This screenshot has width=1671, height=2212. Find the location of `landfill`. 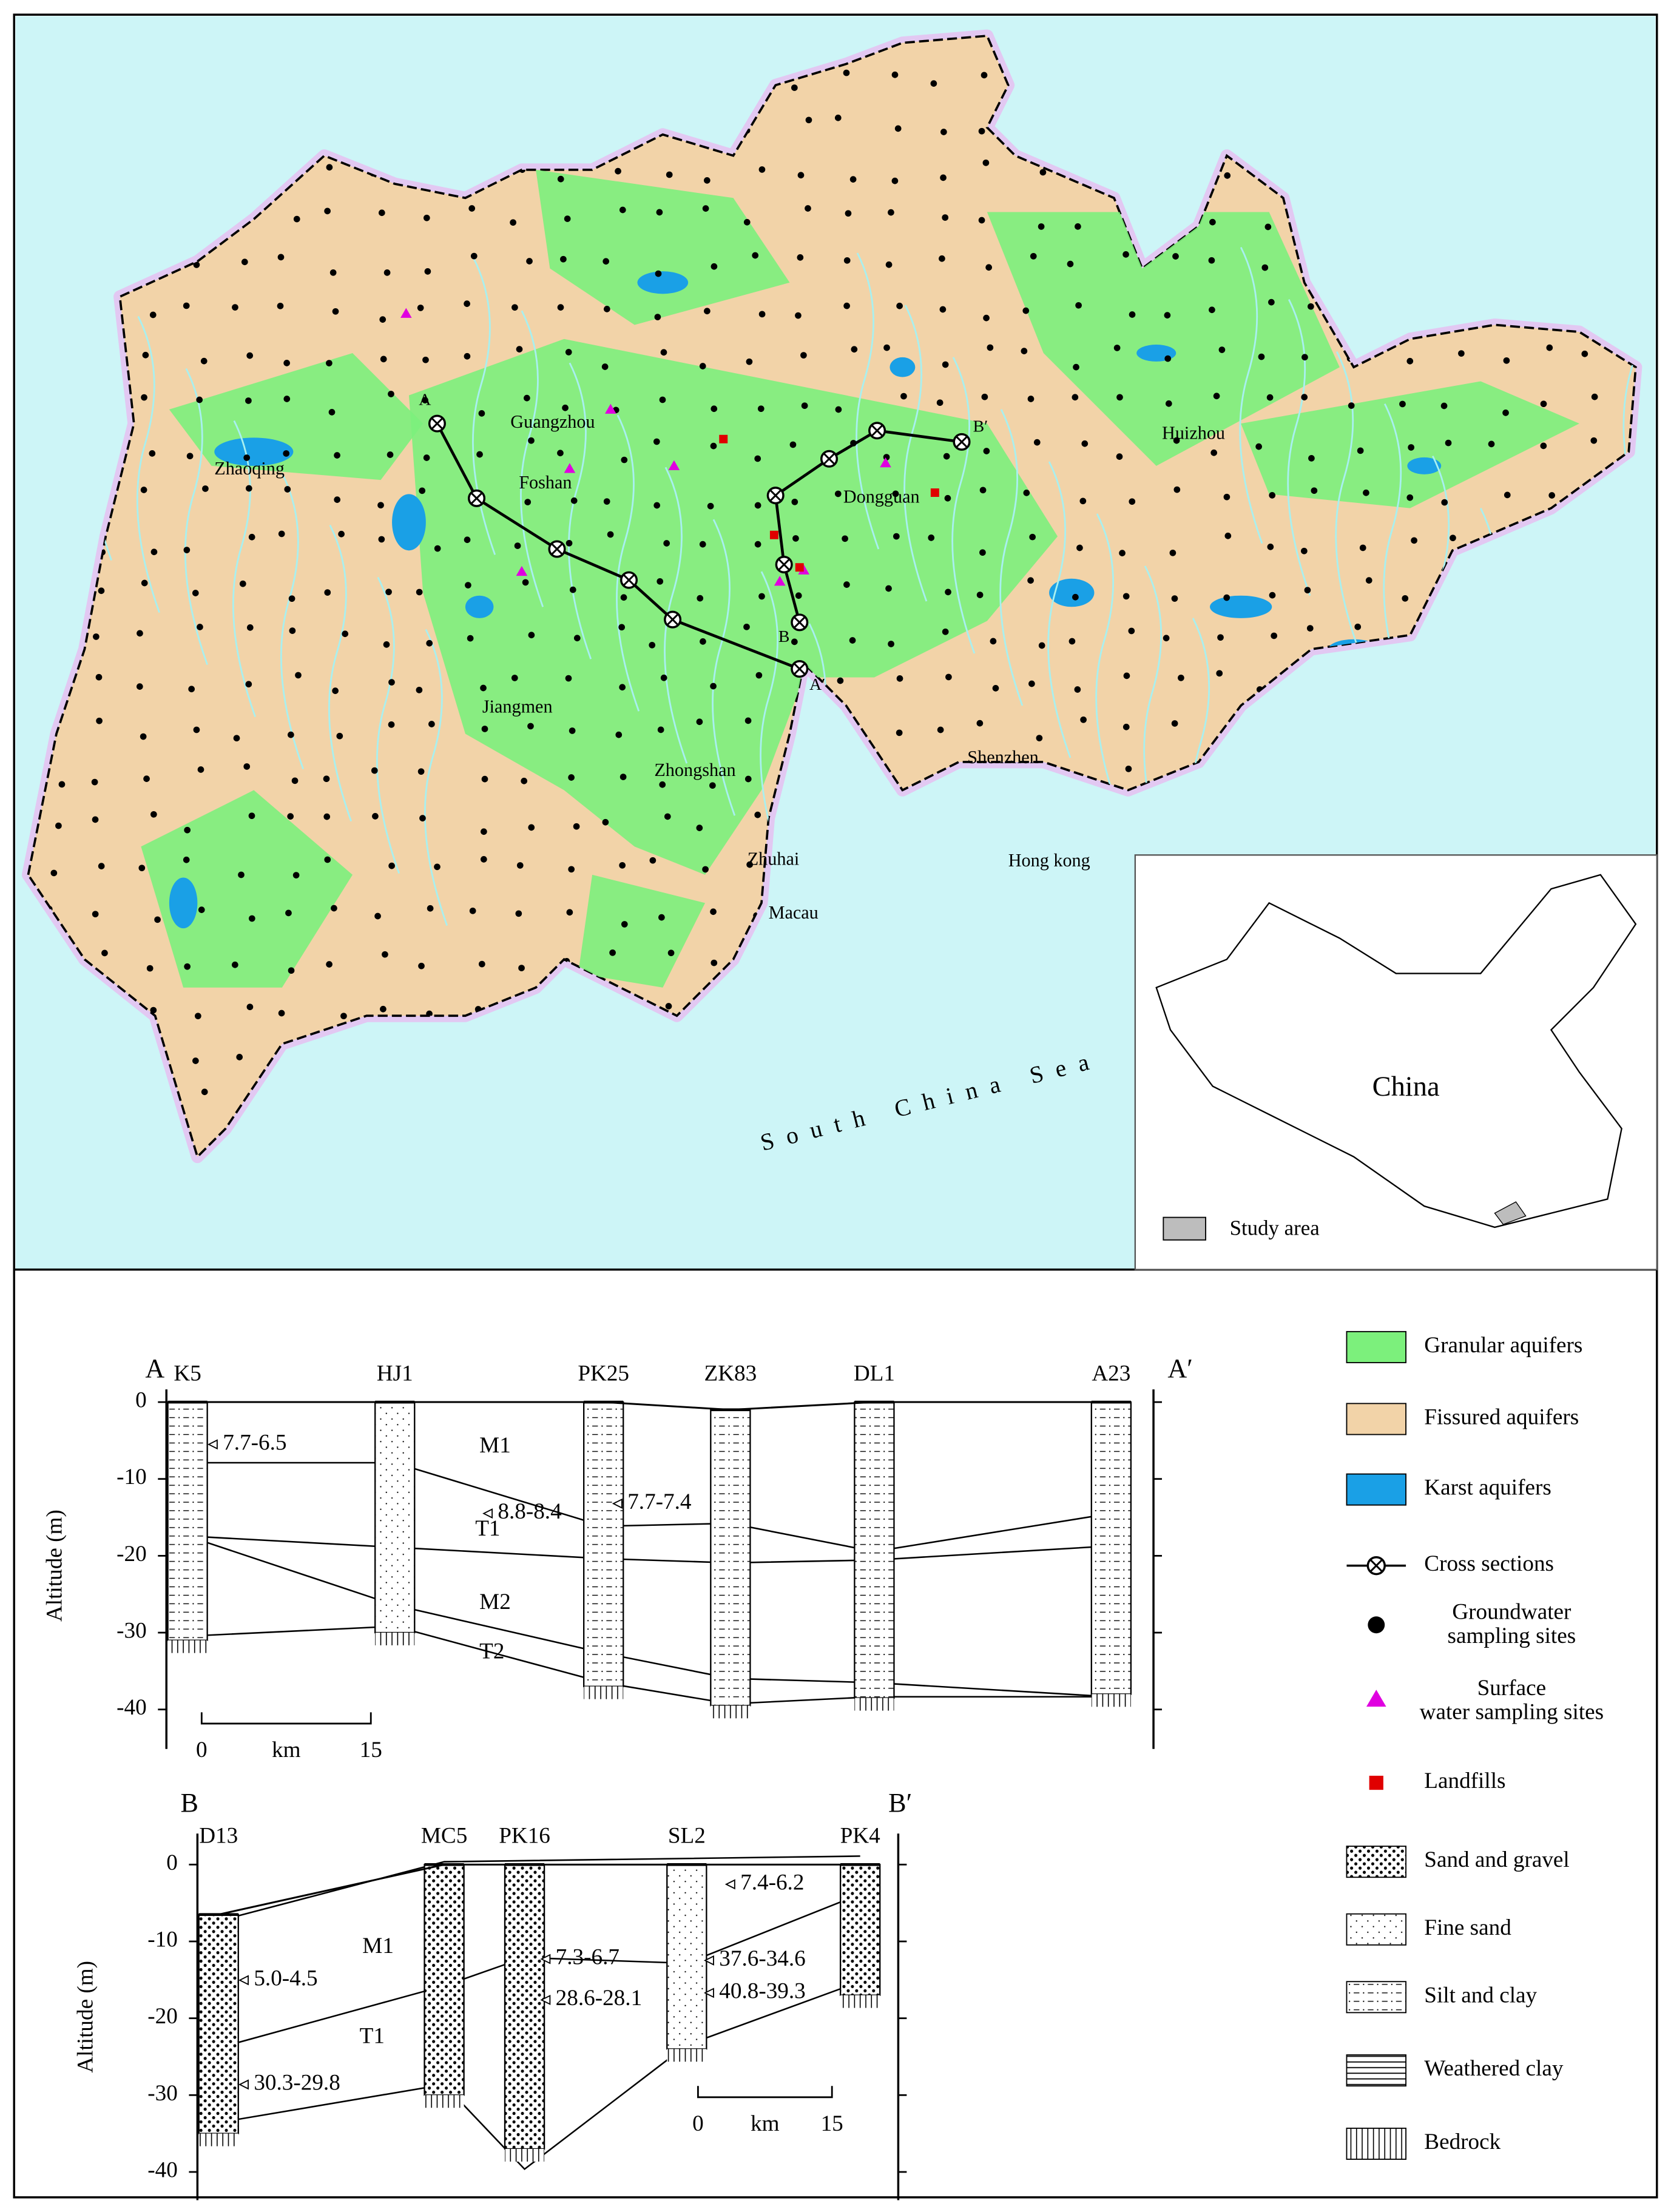

landfill is located at coordinates (773, 534).